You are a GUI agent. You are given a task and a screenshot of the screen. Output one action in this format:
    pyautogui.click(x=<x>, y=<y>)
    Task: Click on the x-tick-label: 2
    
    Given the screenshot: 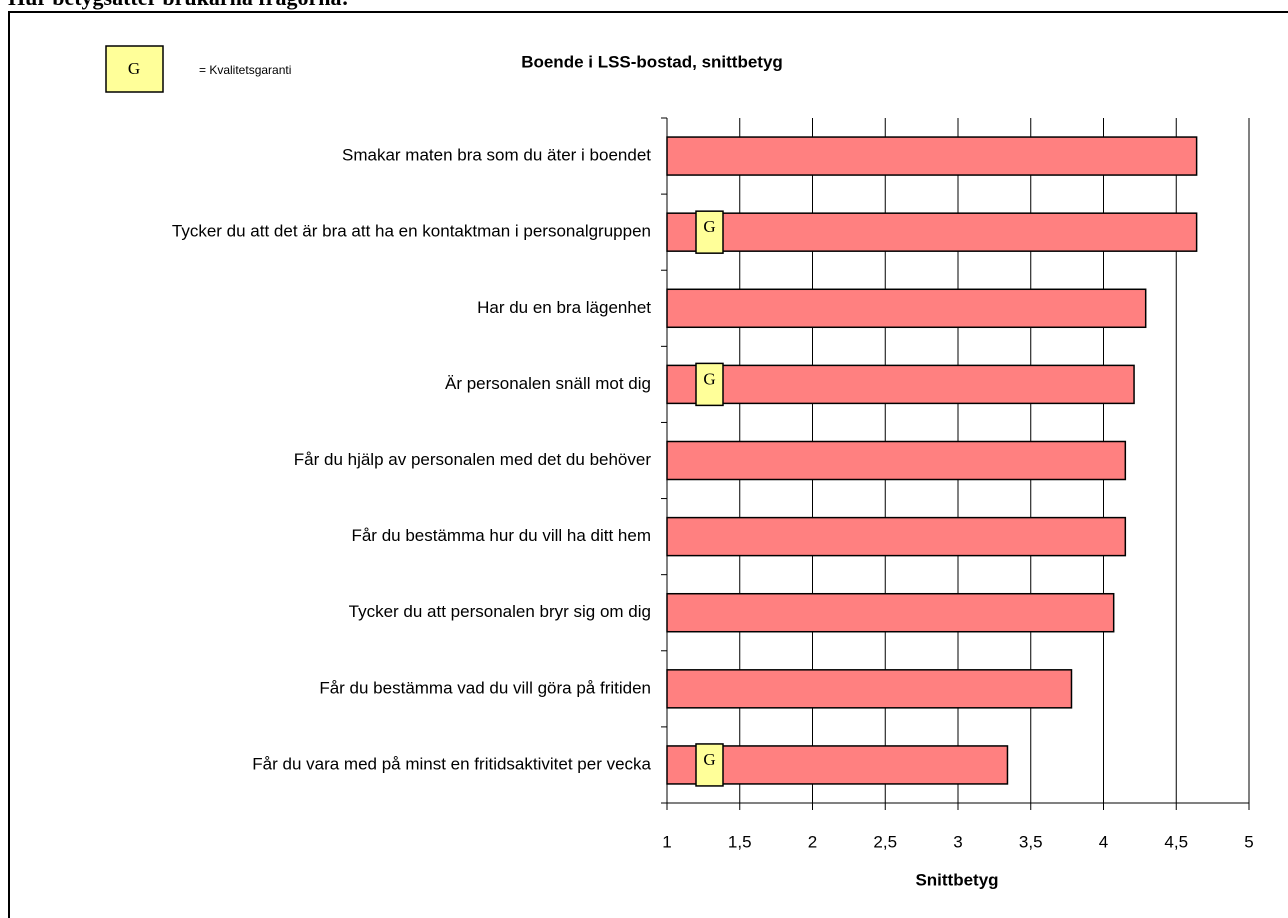 What is the action you would take?
    pyautogui.click(x=812, y=841)
    